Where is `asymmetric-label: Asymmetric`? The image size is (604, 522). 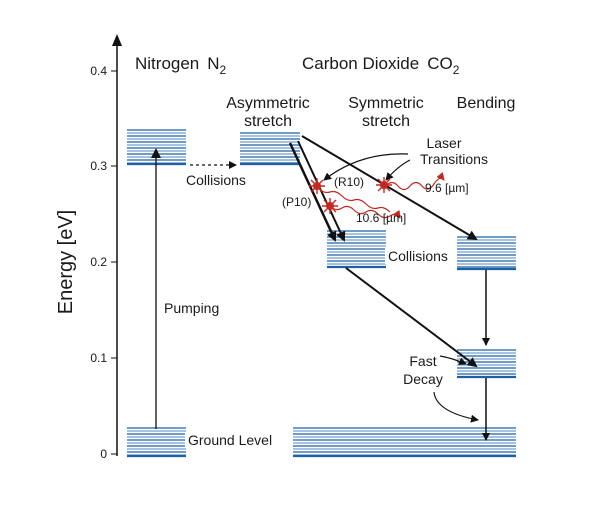
asymmetric-label: Asymmetric is located at coordinates (268, 103).